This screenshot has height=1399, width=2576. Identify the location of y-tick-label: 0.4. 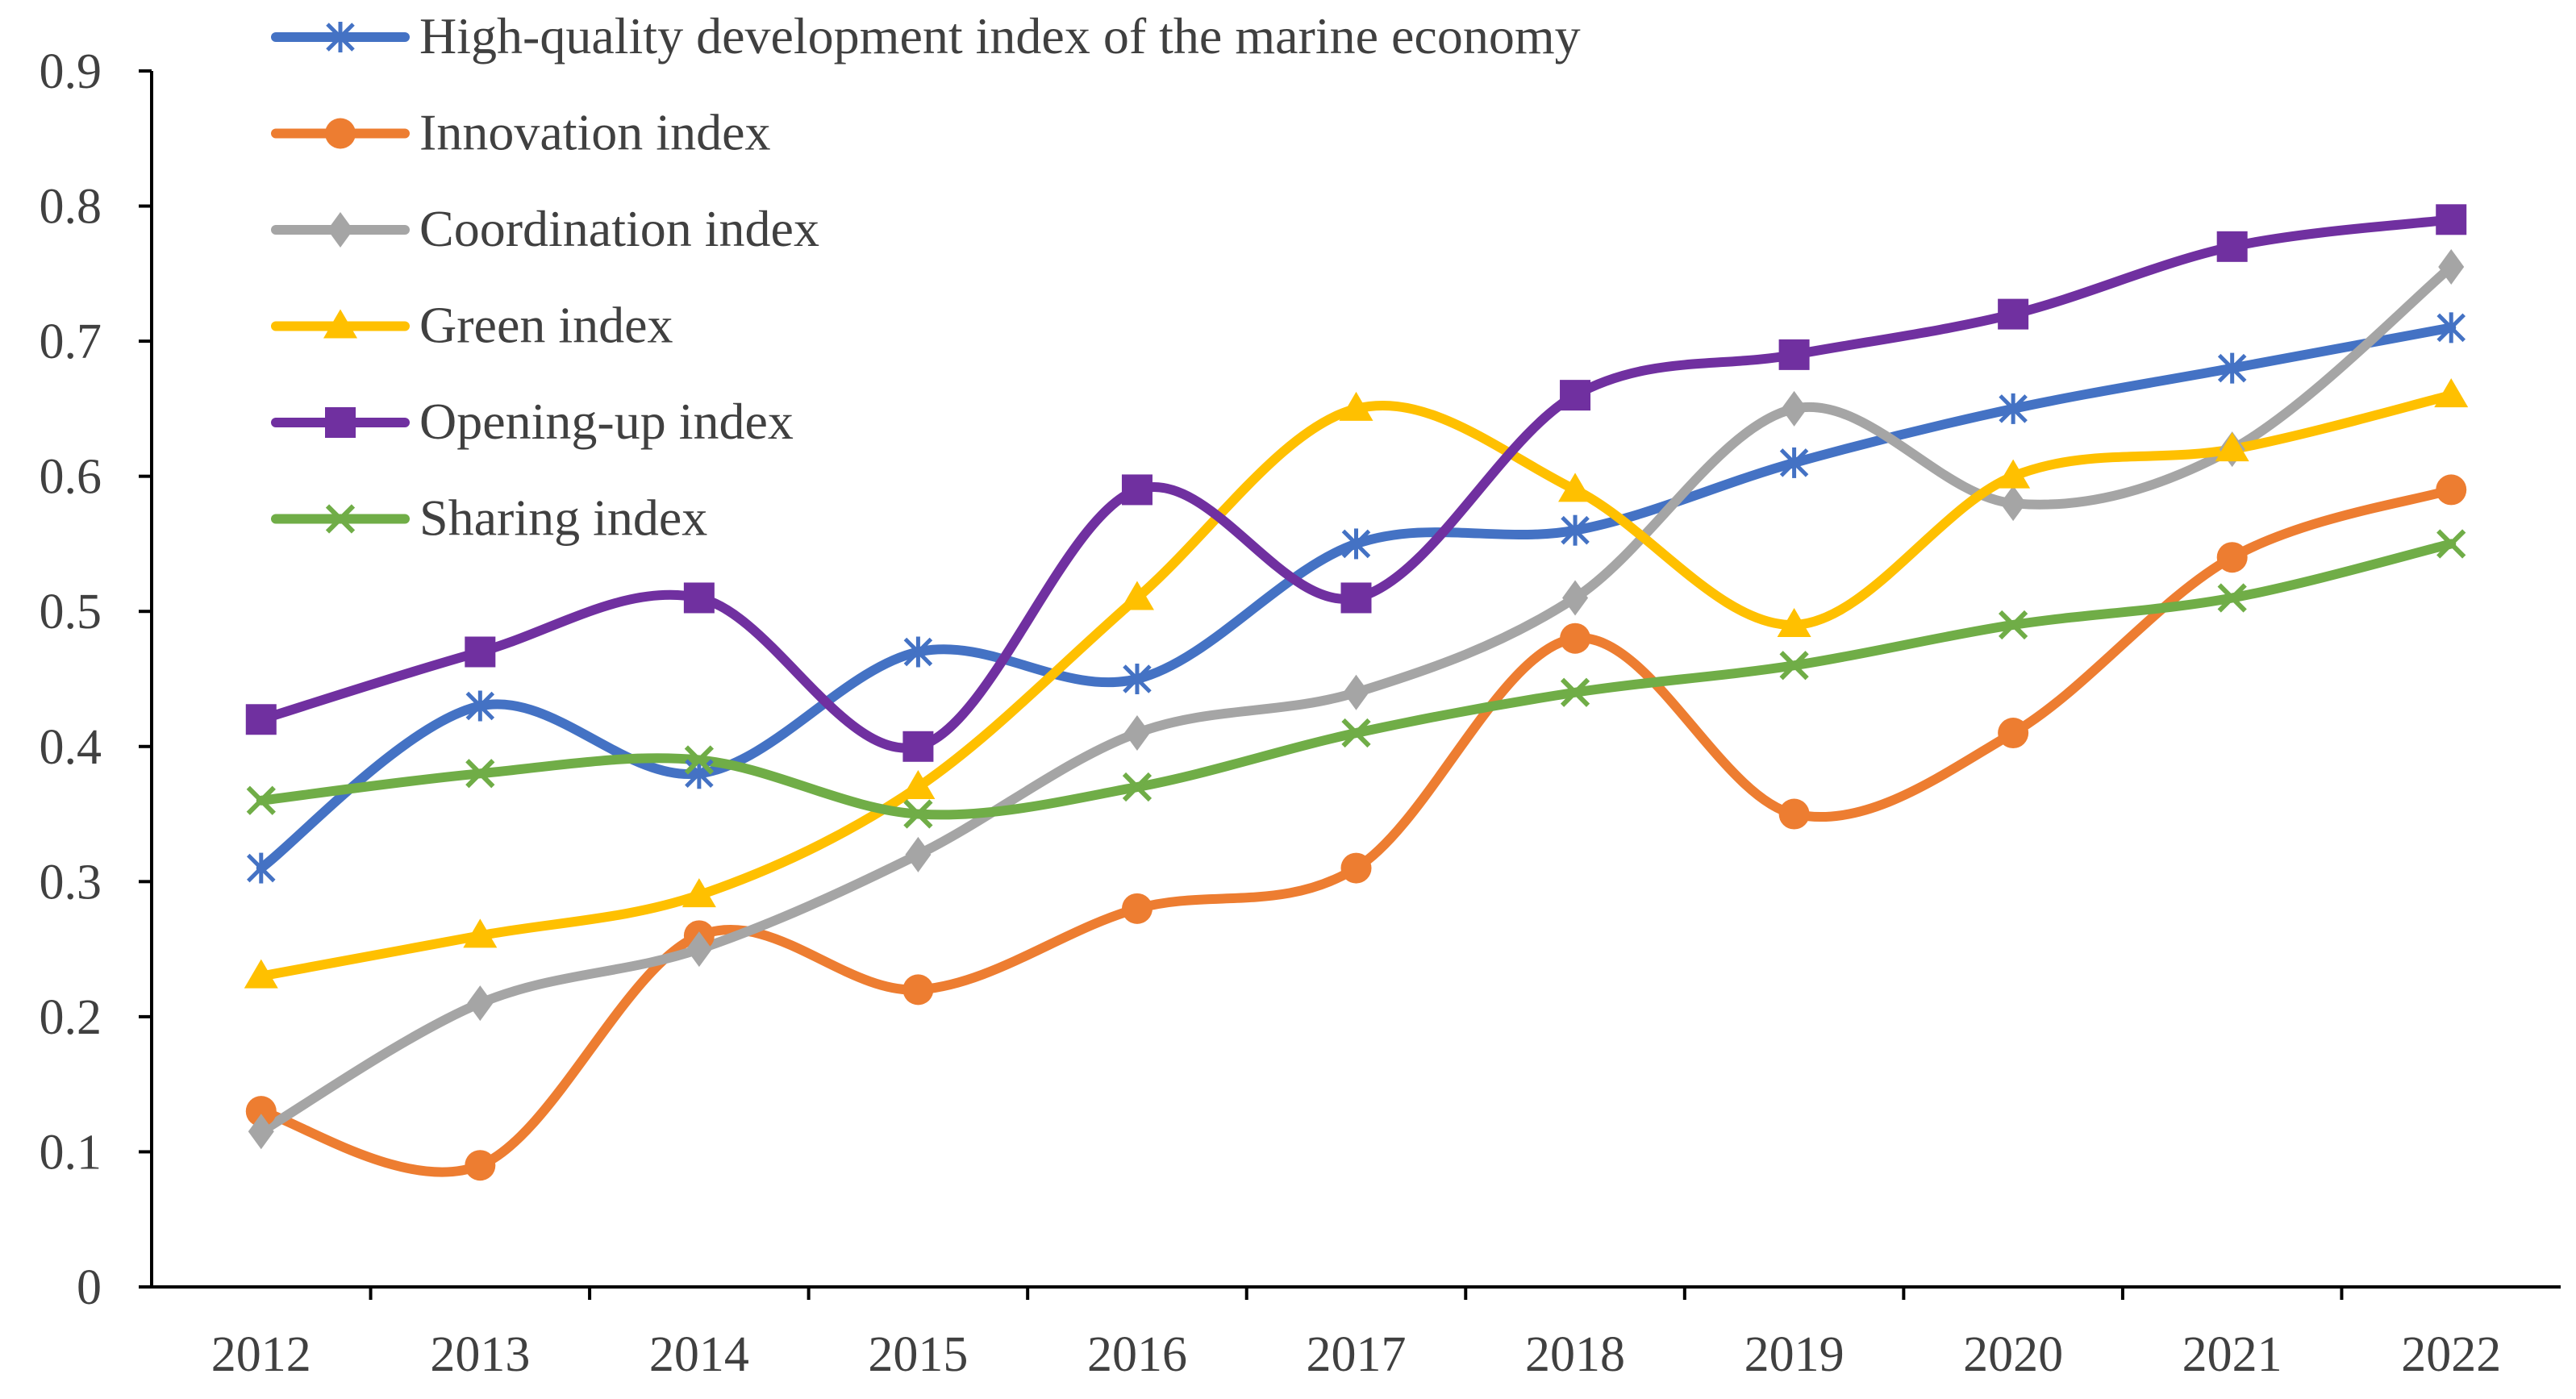
(71, 747).